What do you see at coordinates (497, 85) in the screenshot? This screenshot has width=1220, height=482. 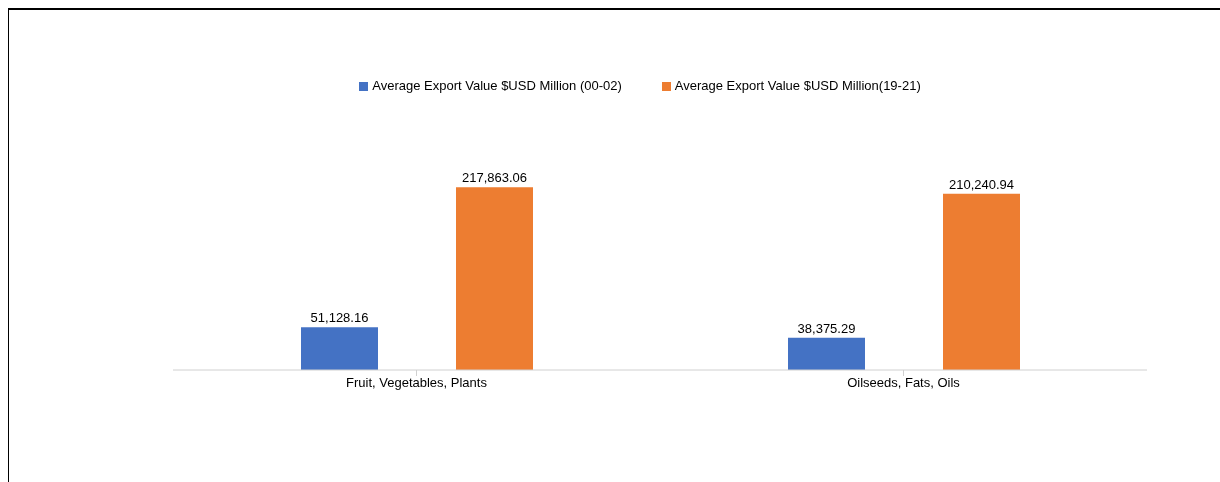 I see `legend-label: Average Export Value $USD Million (00-02)` at bounding box center [497, 85].